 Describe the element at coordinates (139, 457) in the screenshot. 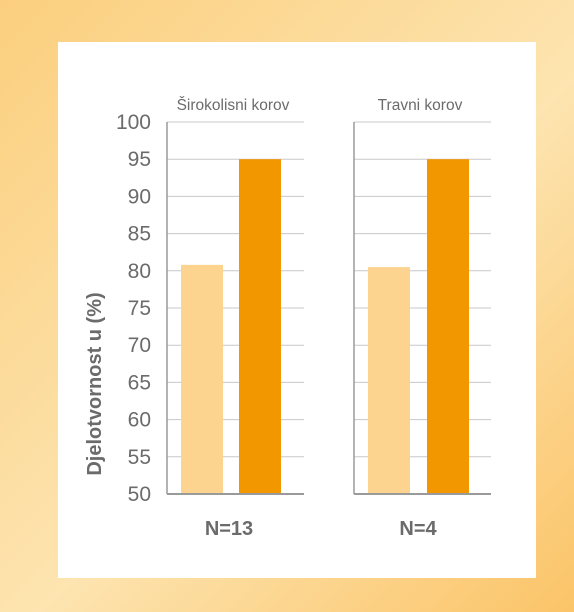

I see `y-tick-label: 55` at that location.